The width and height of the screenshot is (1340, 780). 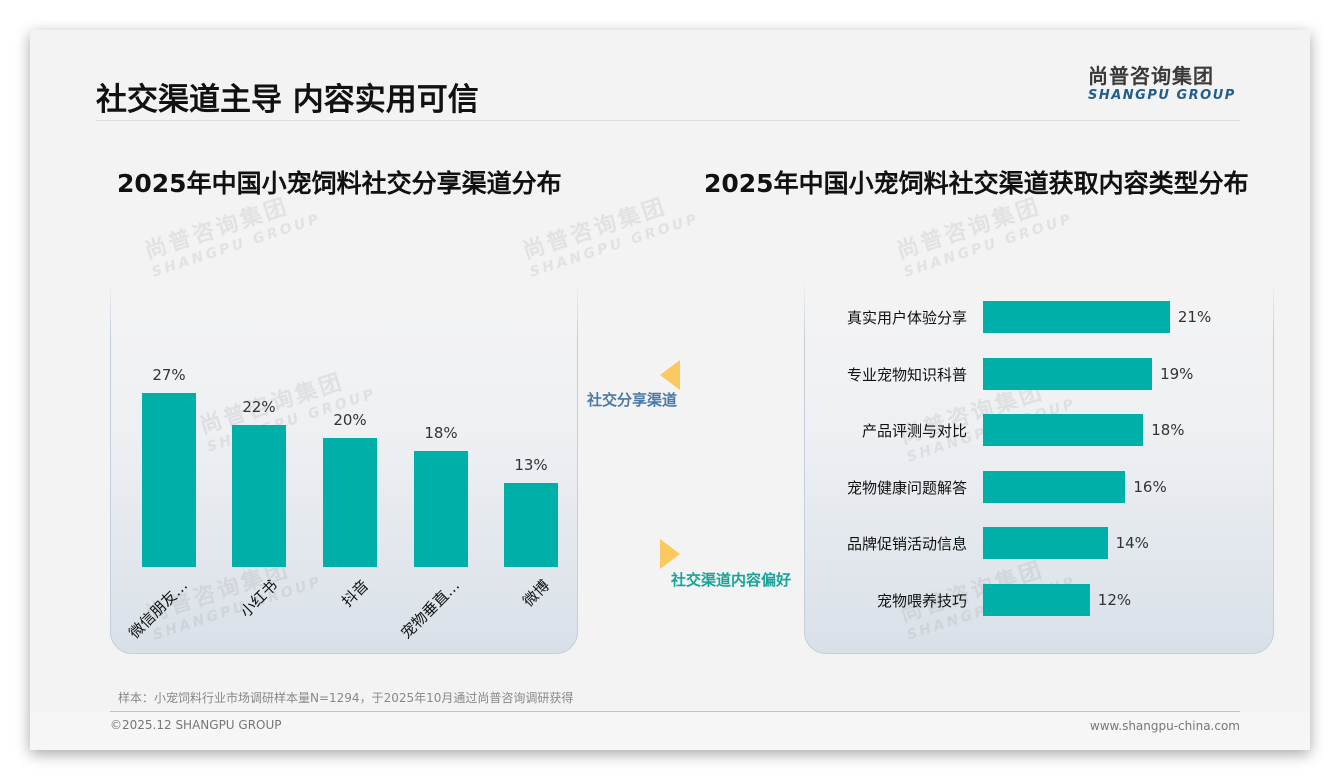 What do you see at coordinates (914, 431) in the screenshot?
I see `category-label: 产品评测与对比` at bounding box center [914, 431].